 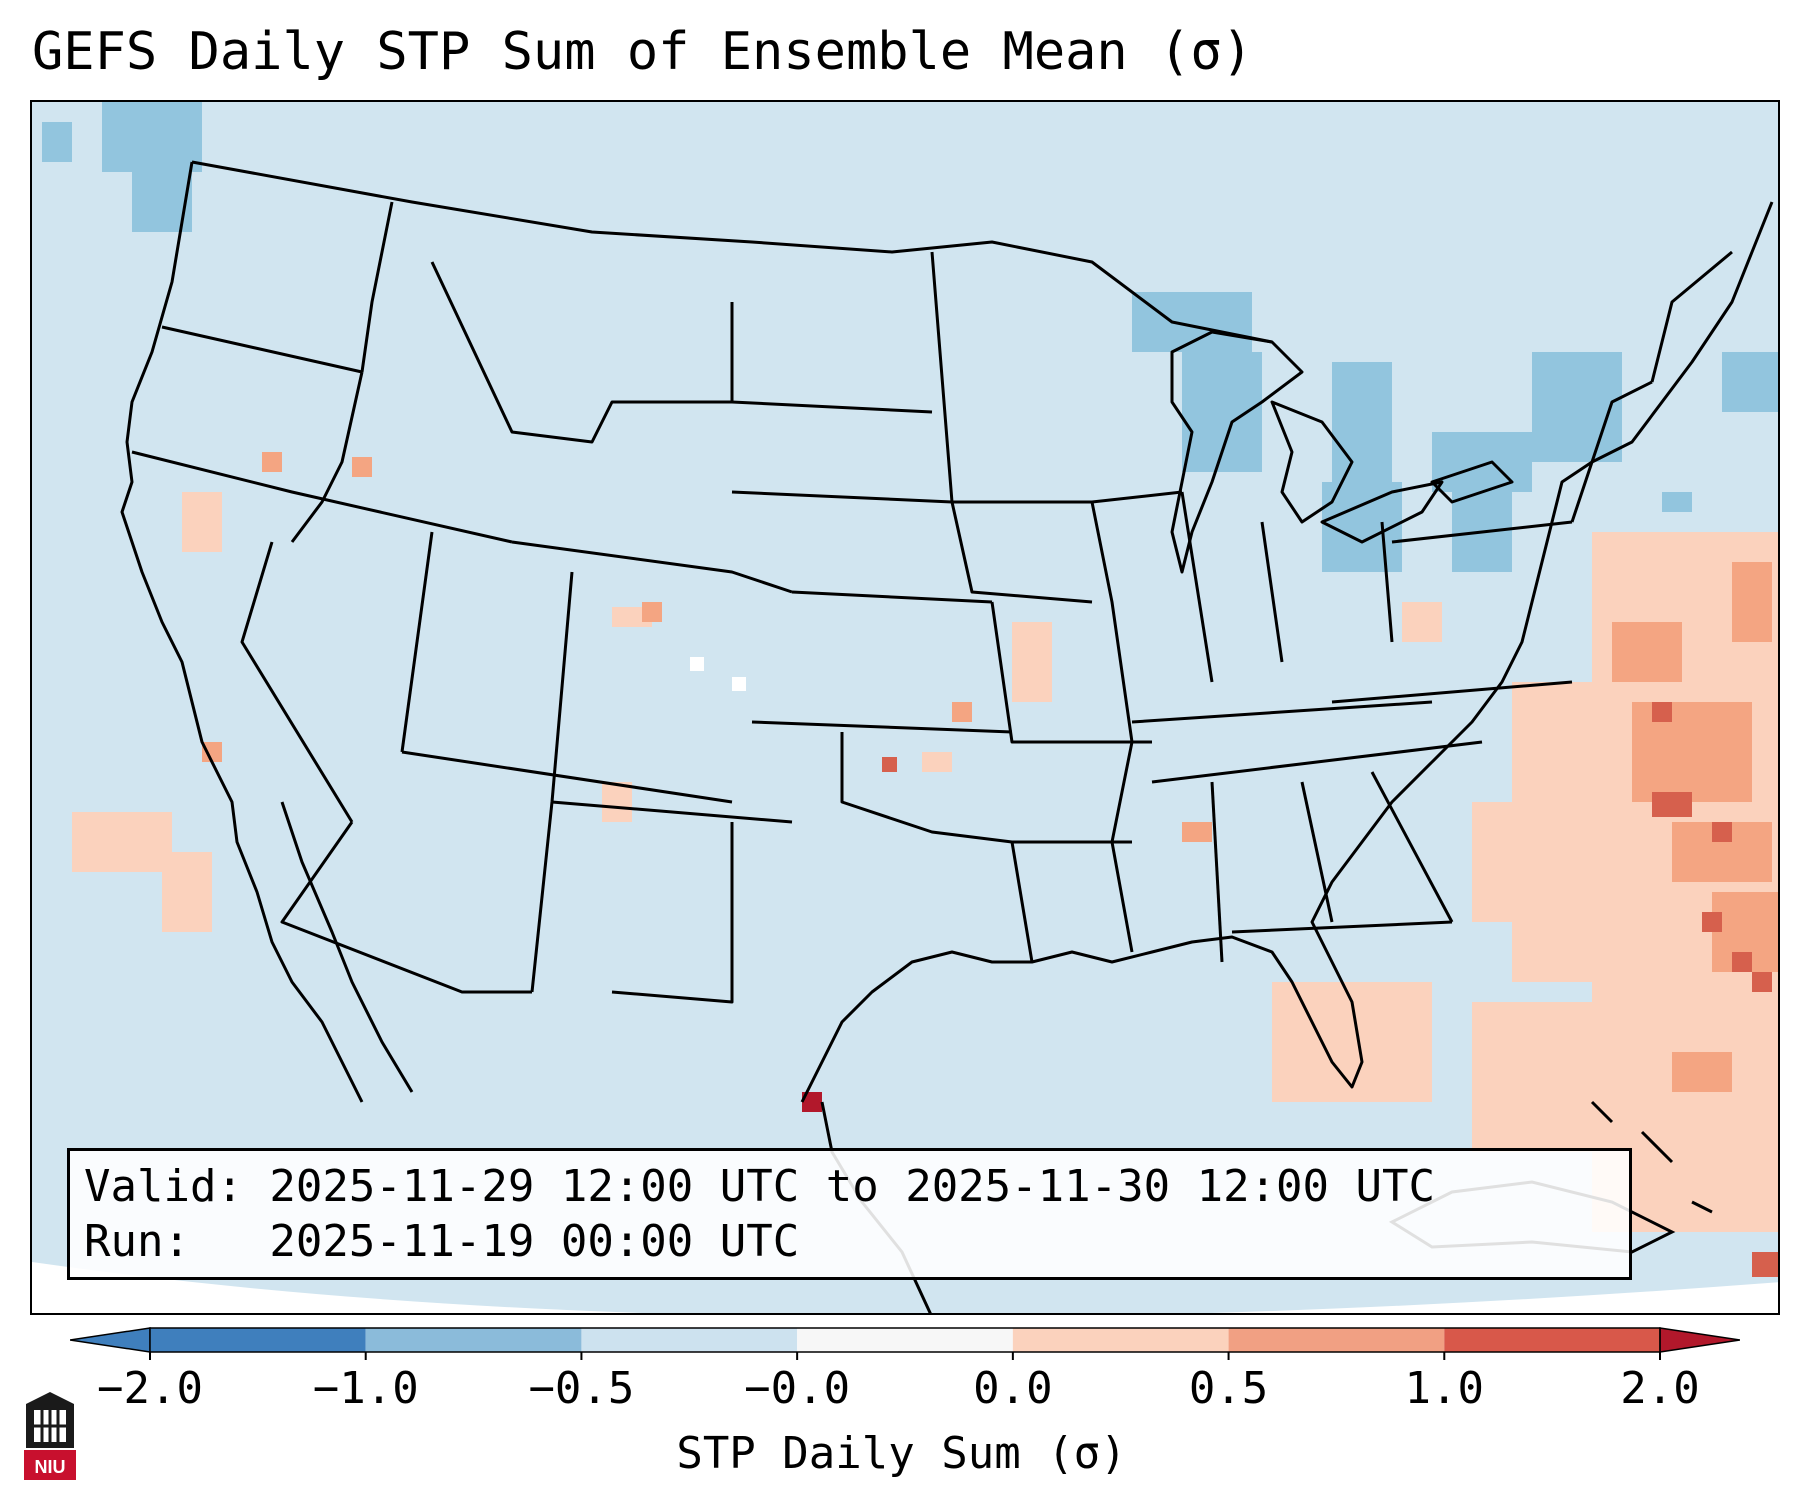 What do you see at coordinates (417, 642) in the screenshot?
I see `border-nv-ut` at bounding box center [417, 642].